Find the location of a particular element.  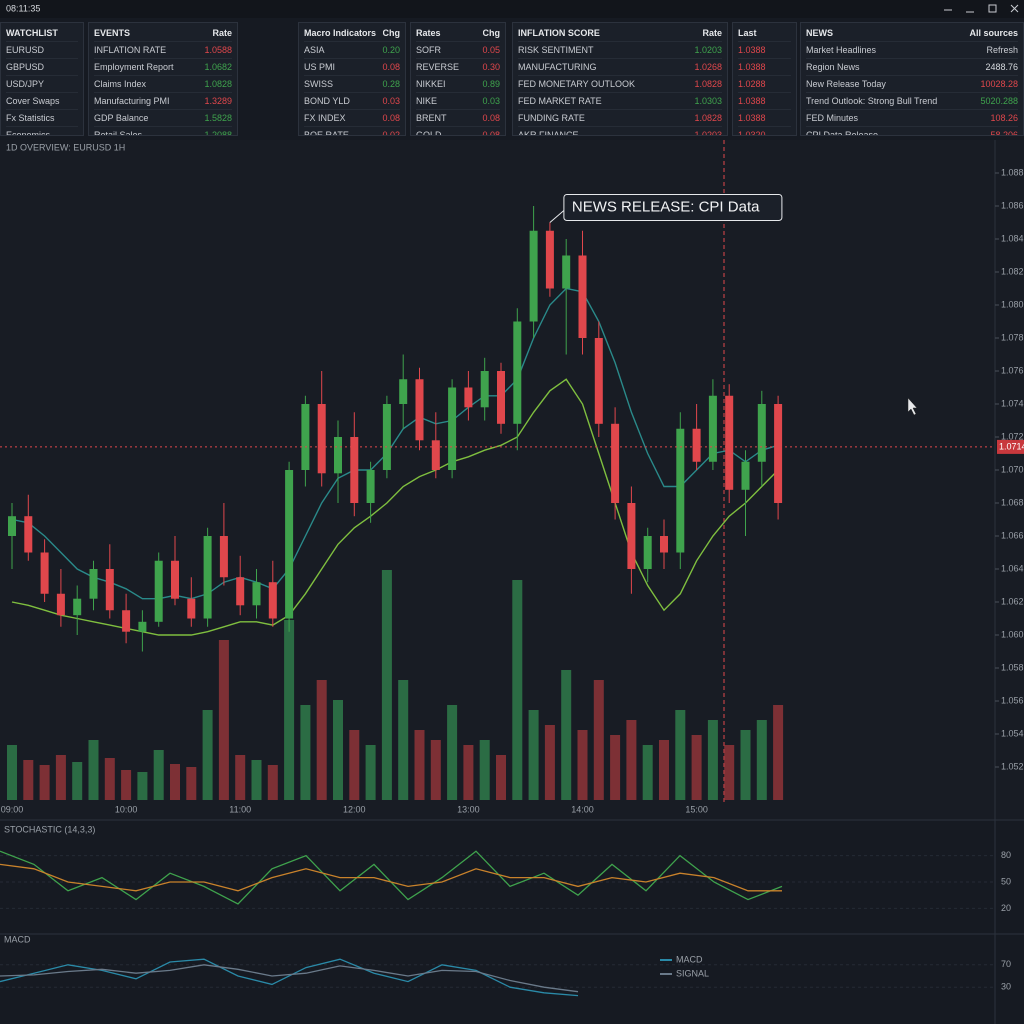

panel-row: SWISS 0.28 is located at coordinates (352, 84).